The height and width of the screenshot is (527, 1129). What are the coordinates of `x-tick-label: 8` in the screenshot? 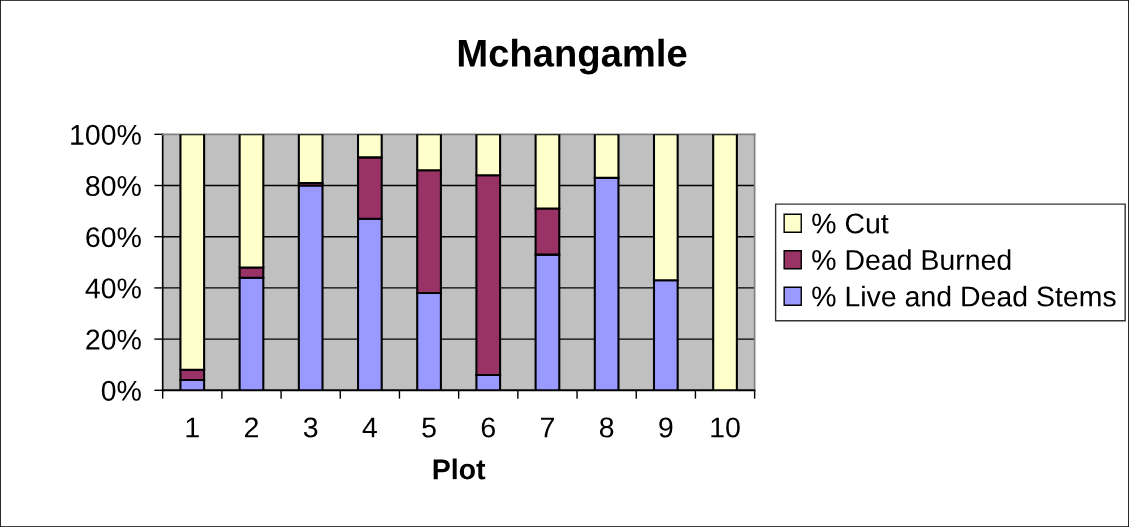 It's located at (606, 427).